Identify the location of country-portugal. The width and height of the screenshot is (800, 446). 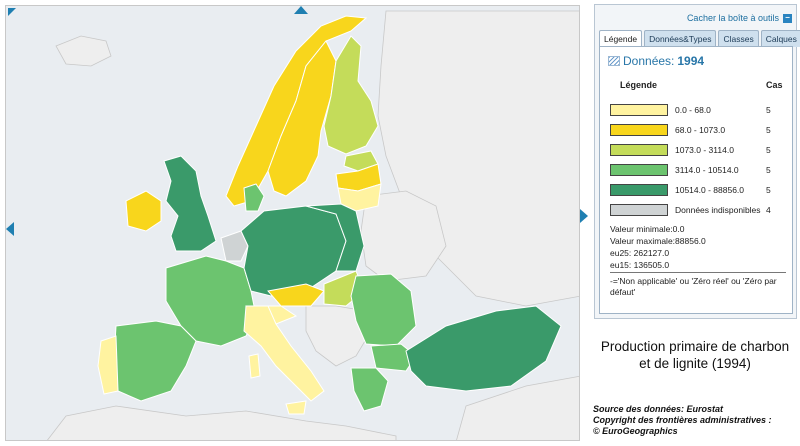
(108, 365).